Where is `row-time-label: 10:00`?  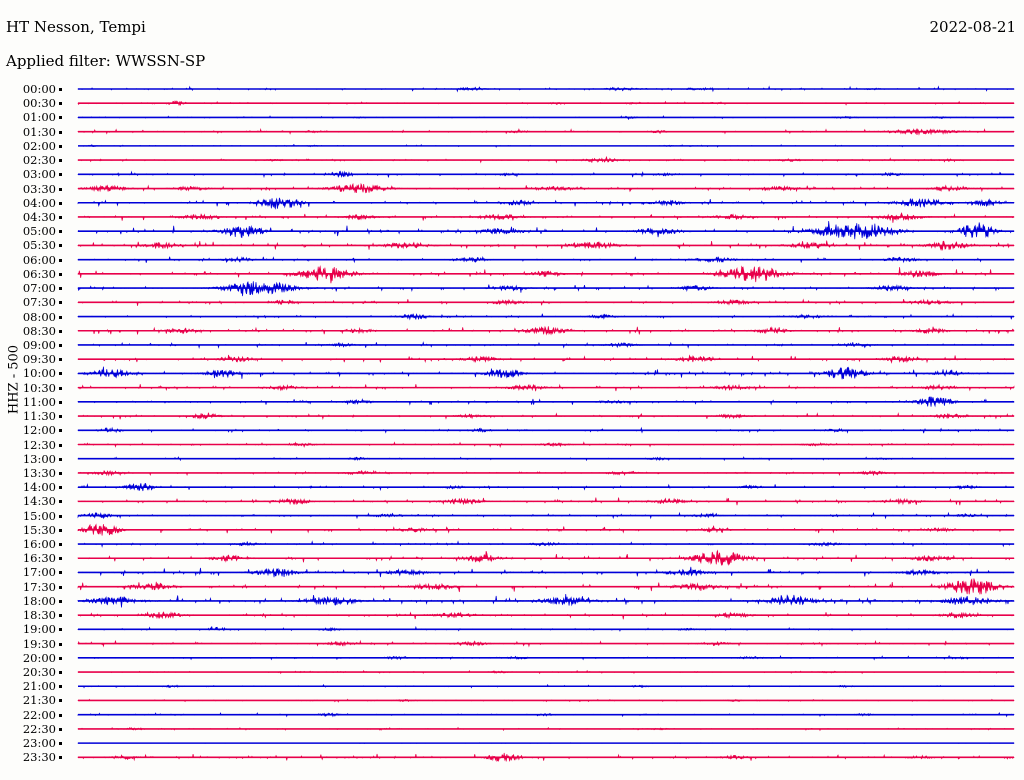
row-time-label: 10:00 is located at coordinates (39, 373).